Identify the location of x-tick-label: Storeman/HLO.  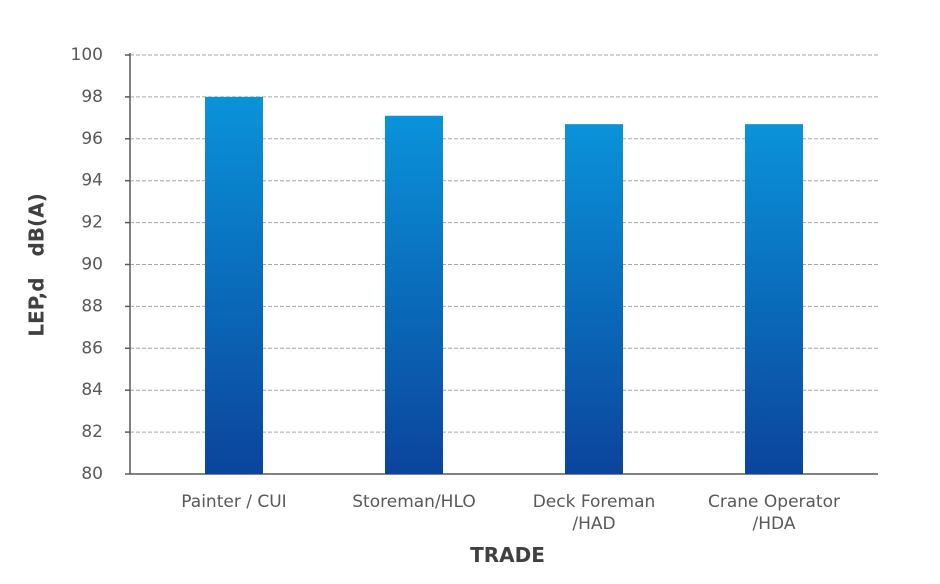
(414, 502).